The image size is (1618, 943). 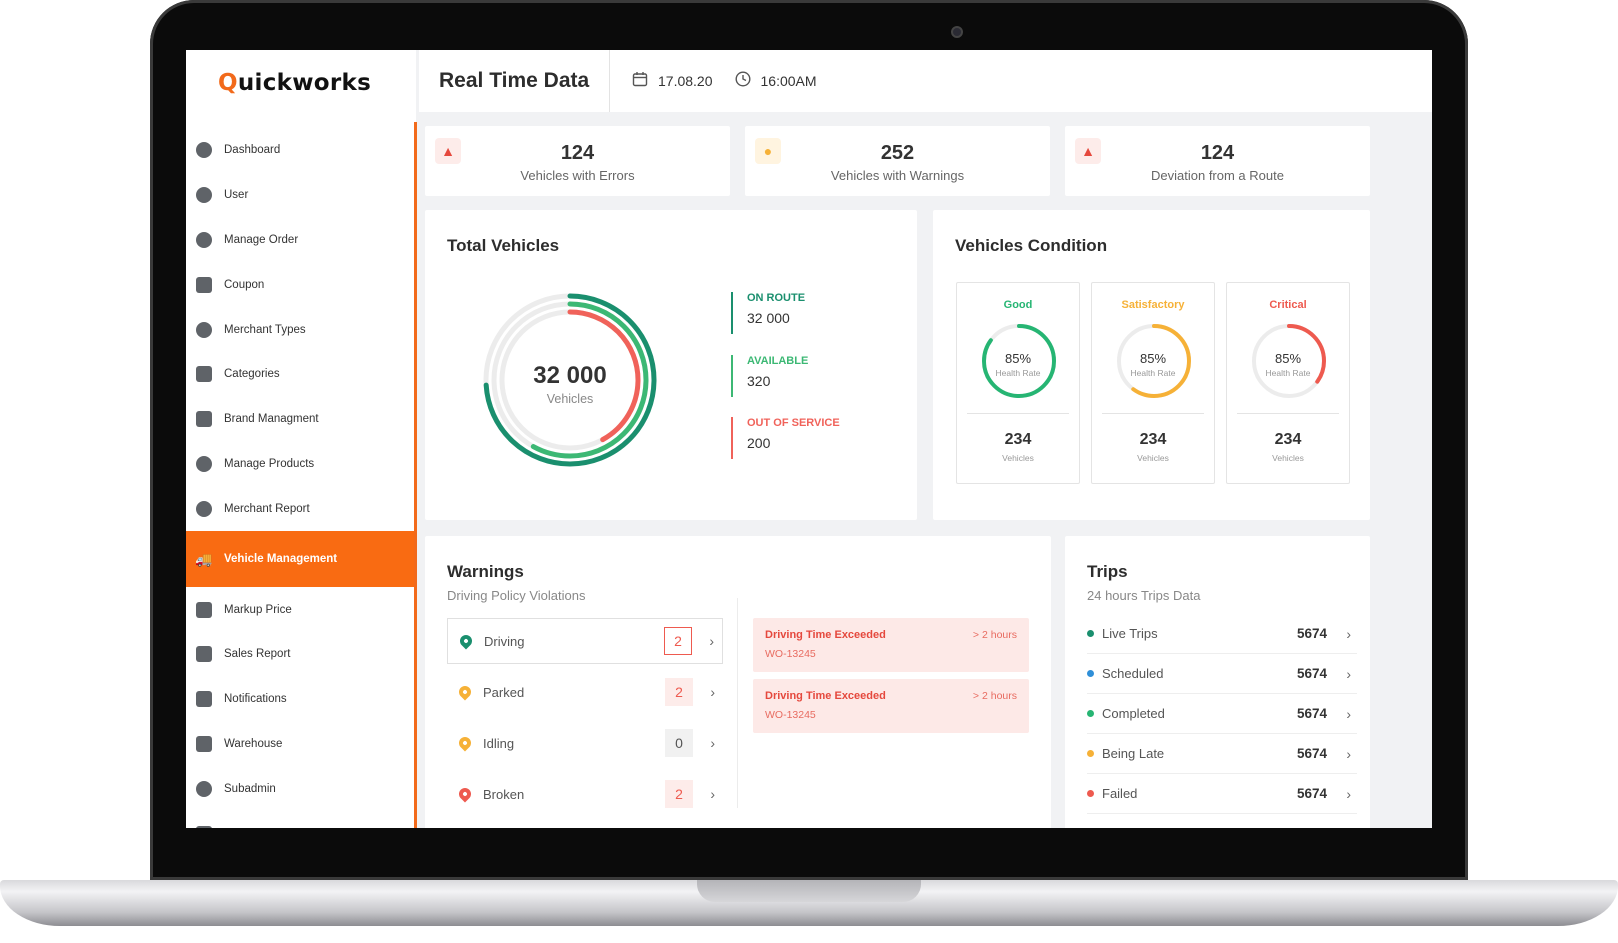 What do you see at coordinates (301, 609) in the screenshot?
I see `sidebar-item-markup-price: Markup Price` at bounding box center [301, 609].